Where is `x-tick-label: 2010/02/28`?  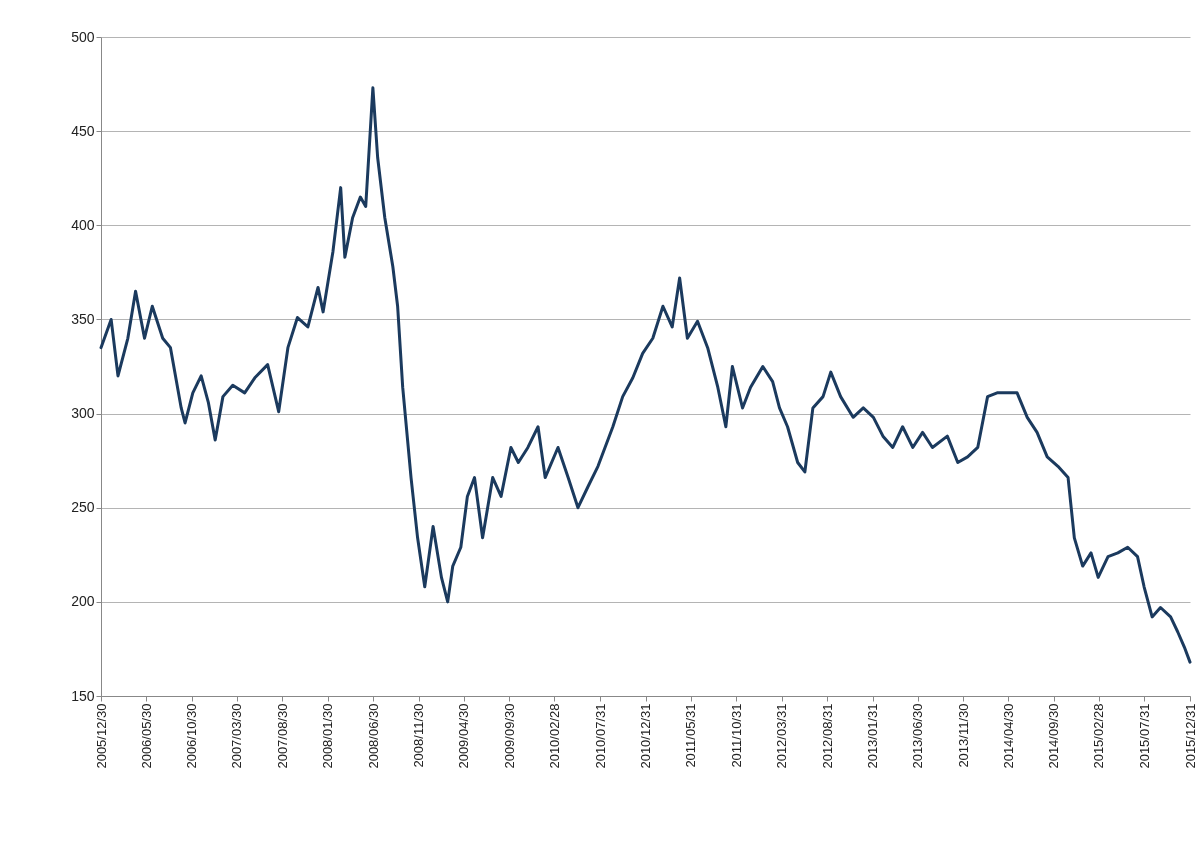
x-tick-label: 2010/02/28 is located at coordinates (554, 736).